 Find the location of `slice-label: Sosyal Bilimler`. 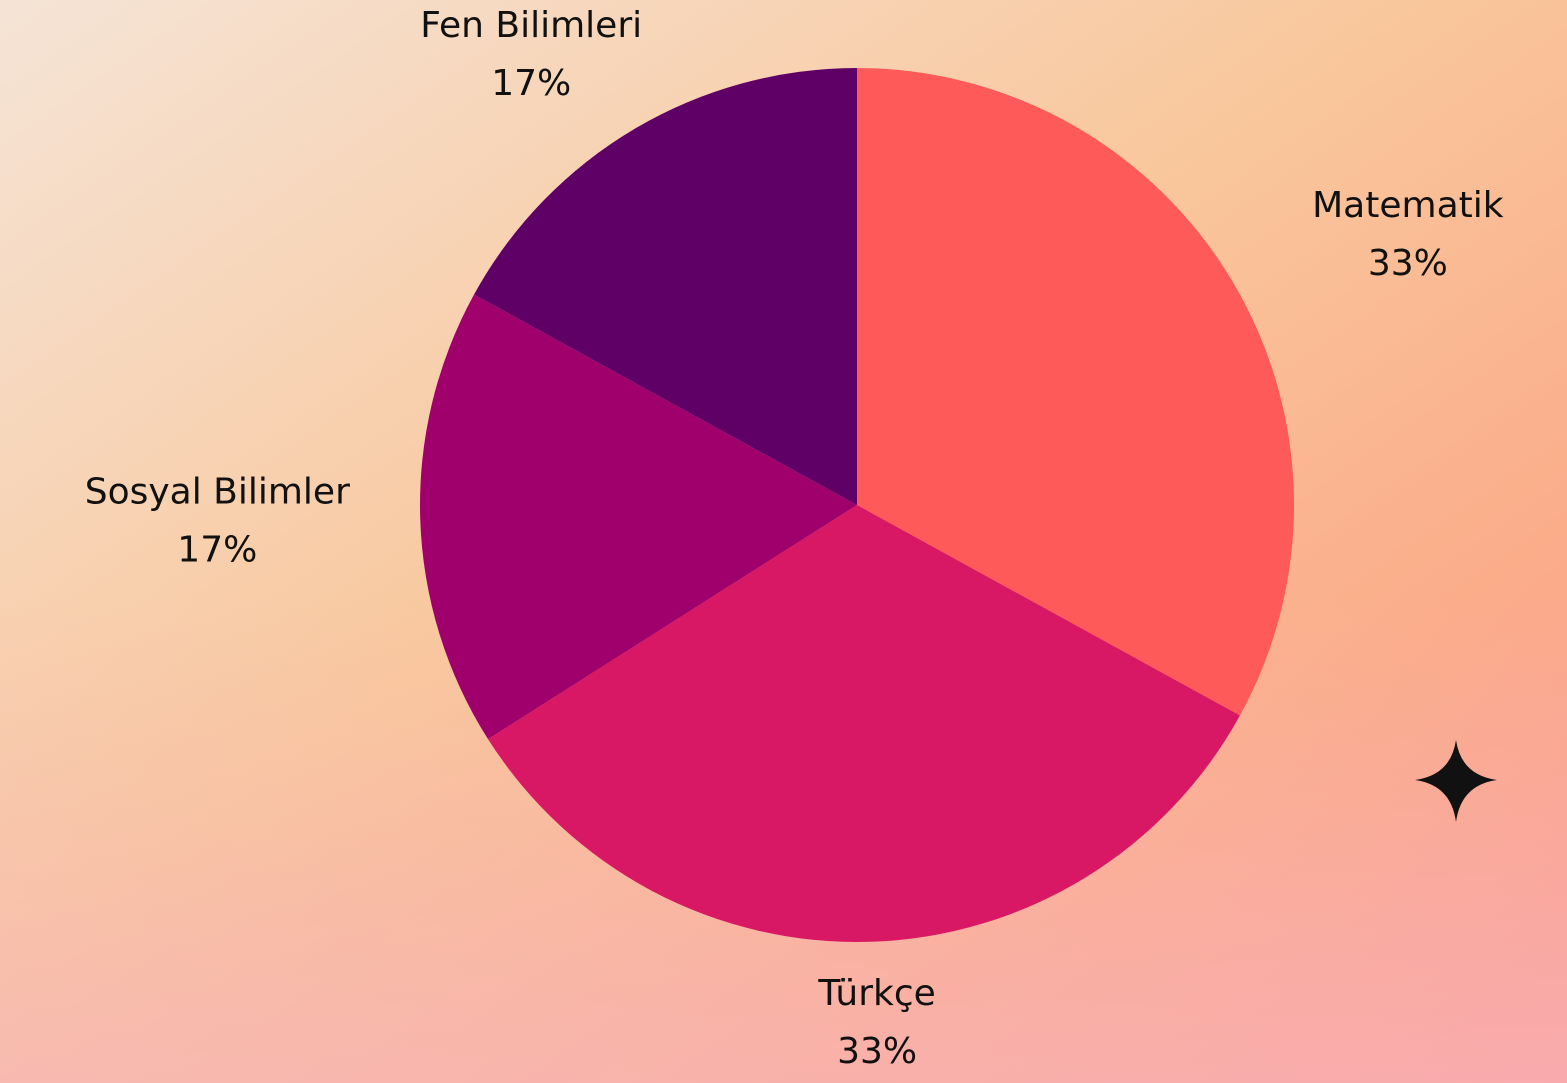

slice-label: Sosyal Bilimler is located at coordinates (217, 492).